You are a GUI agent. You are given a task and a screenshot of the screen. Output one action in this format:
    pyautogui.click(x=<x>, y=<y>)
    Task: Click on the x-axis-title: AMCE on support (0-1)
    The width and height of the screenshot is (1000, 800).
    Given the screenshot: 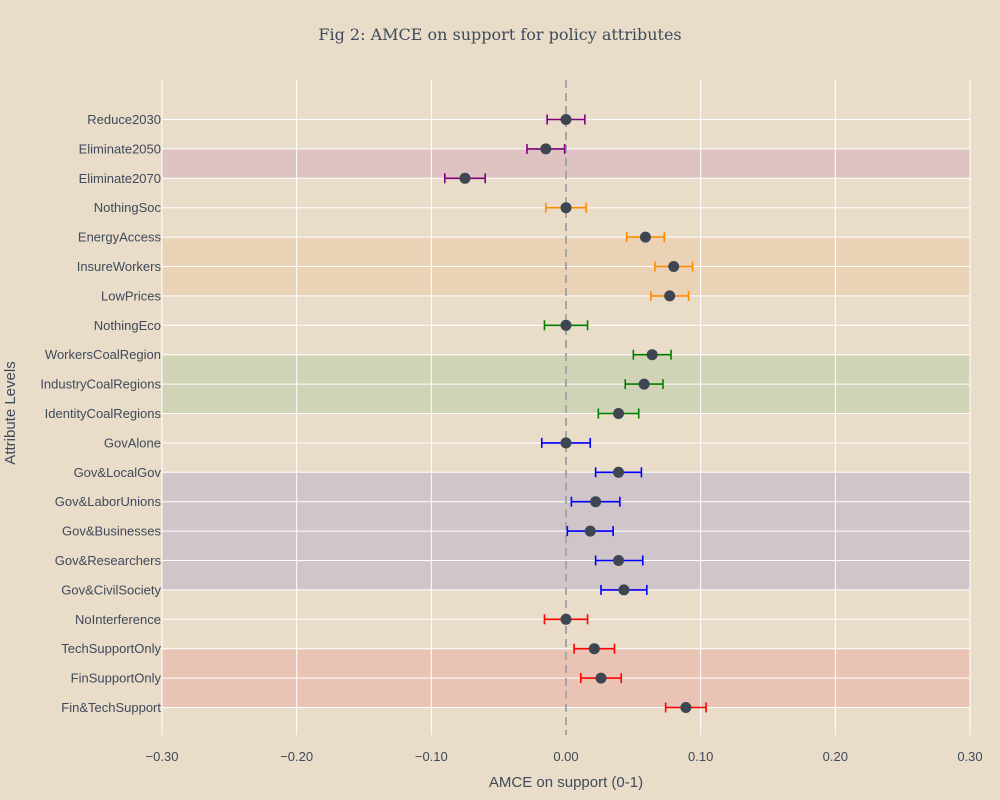 What is the action you would take?
    pyautogui.click(x=566, y=782)
    